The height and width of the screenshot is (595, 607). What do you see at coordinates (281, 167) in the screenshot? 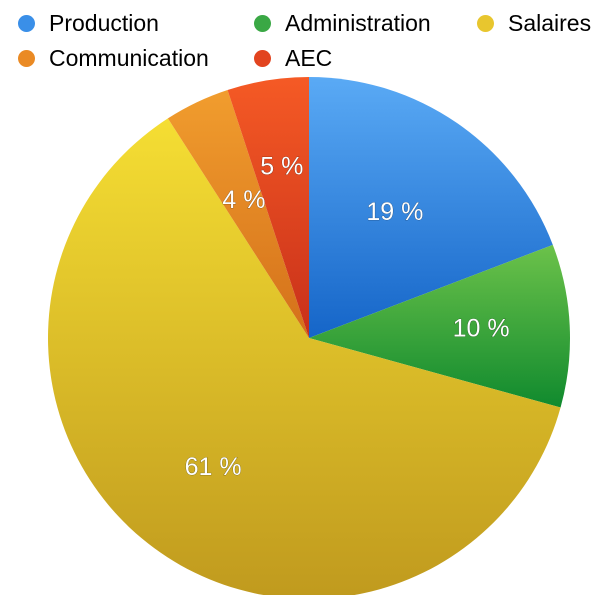
I see `pie-label-aec: 5 %` at bounding box center [281, 167].